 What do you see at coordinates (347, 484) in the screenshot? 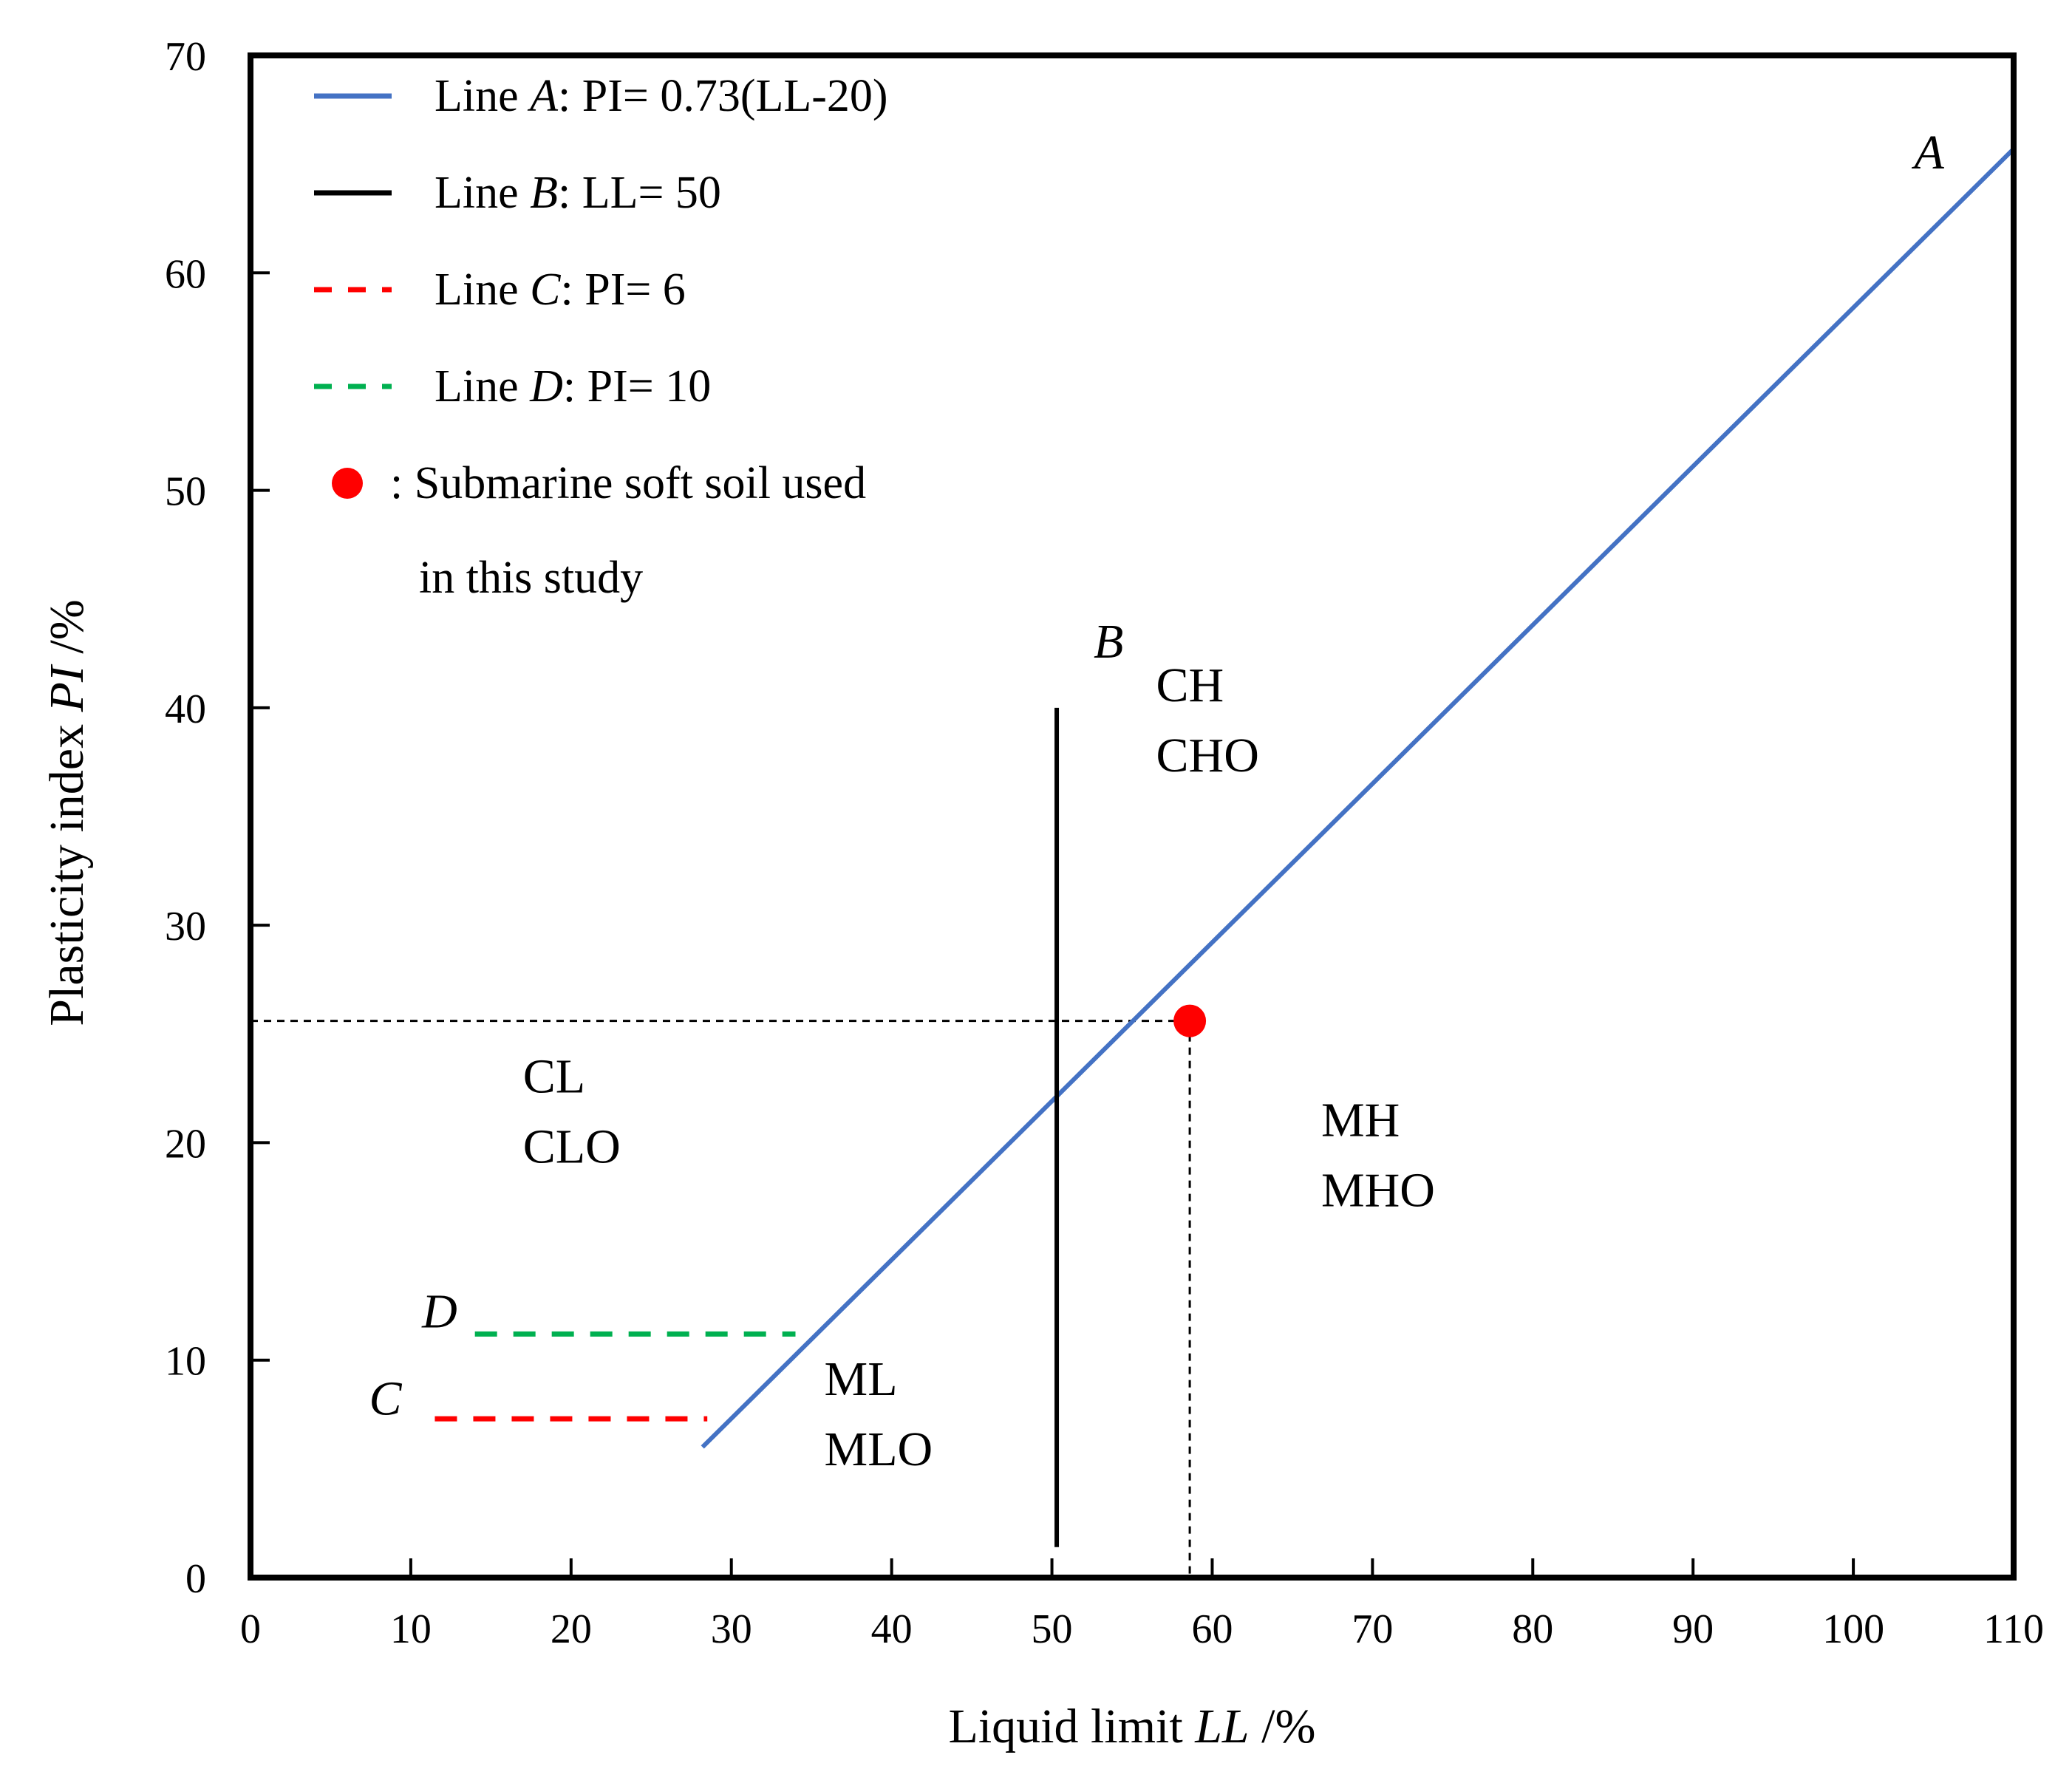
I see `legend-marker-dot` at bounding box center [347, 484].